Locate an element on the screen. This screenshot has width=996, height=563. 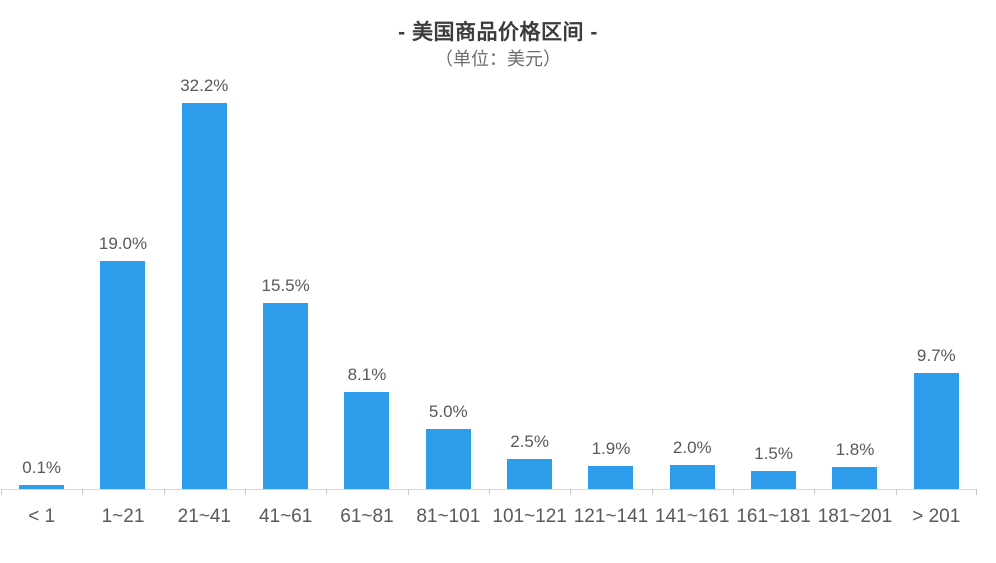
bar-value-label: 5.0% is located at coordinates (448, 411).